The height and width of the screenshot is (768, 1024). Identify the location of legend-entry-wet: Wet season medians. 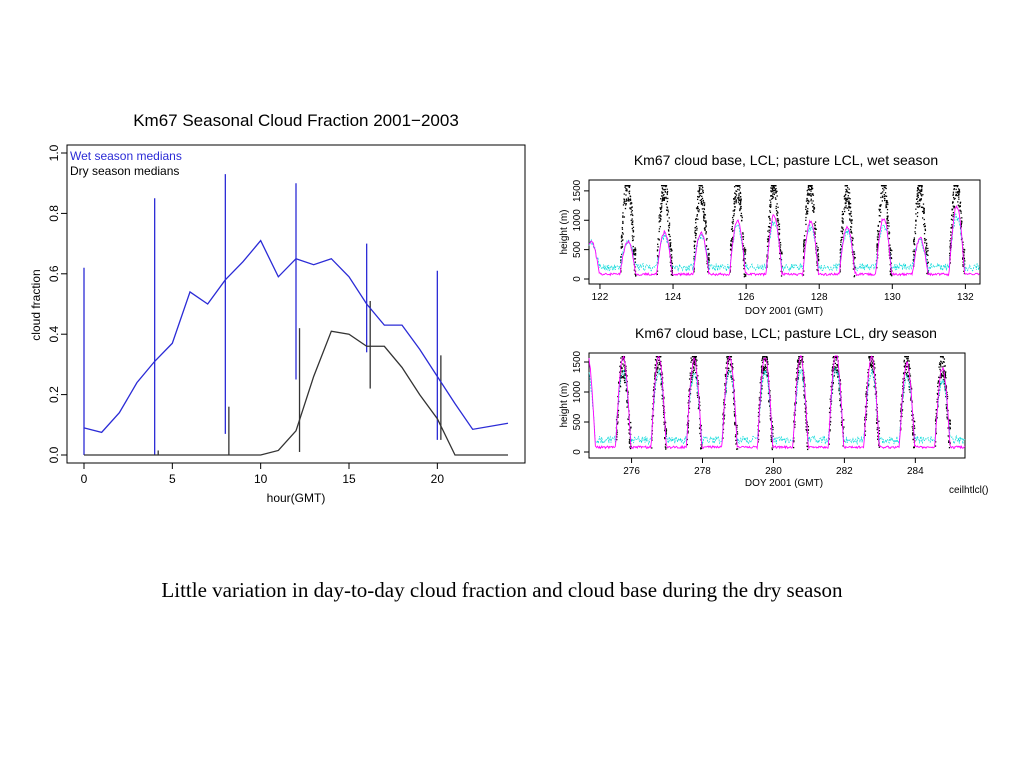
(126, 156).